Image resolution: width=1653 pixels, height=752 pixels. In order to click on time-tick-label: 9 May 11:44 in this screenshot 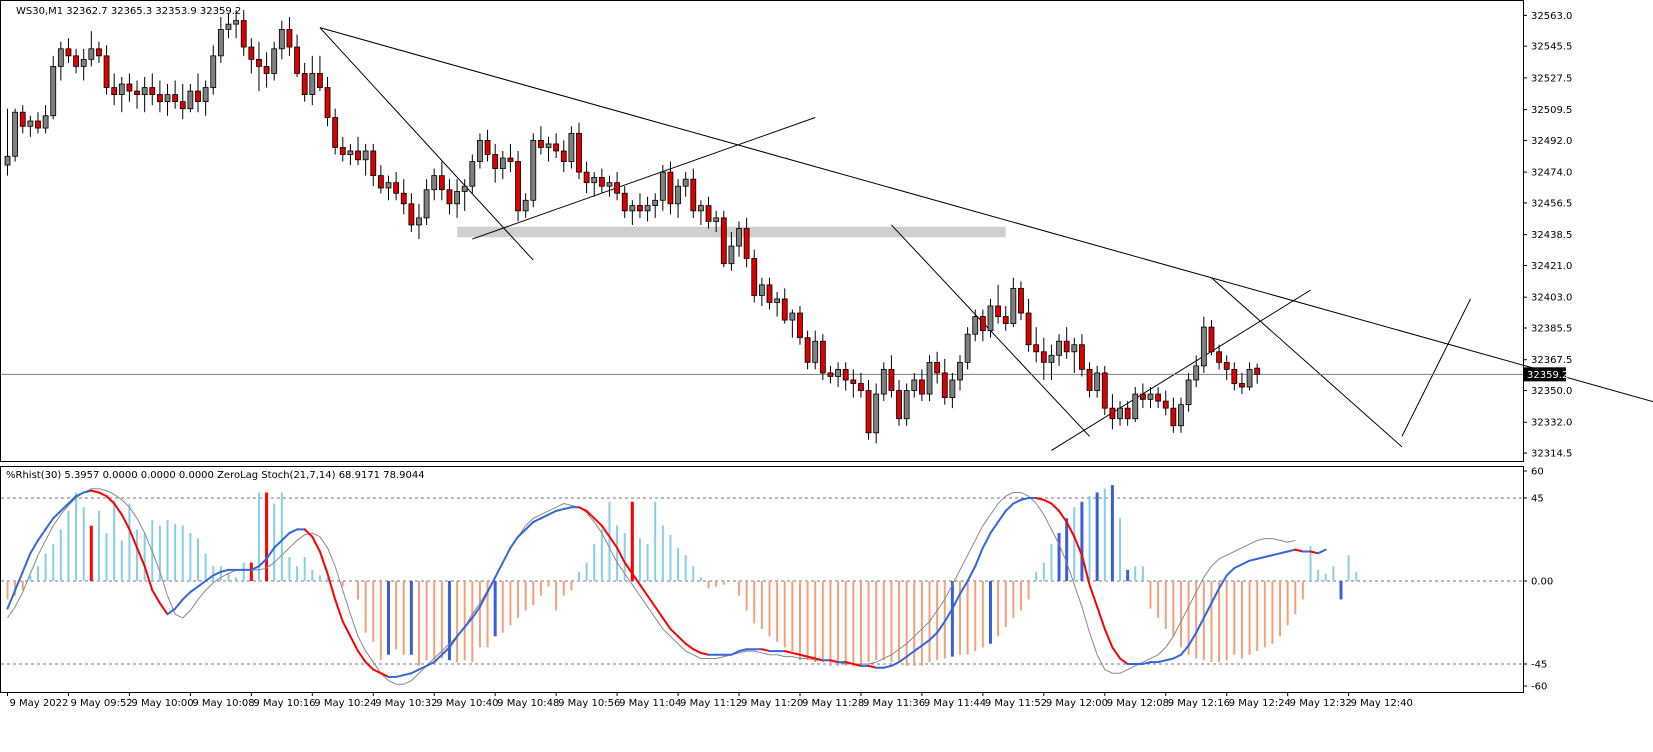, I will do `click(955, 703)`.